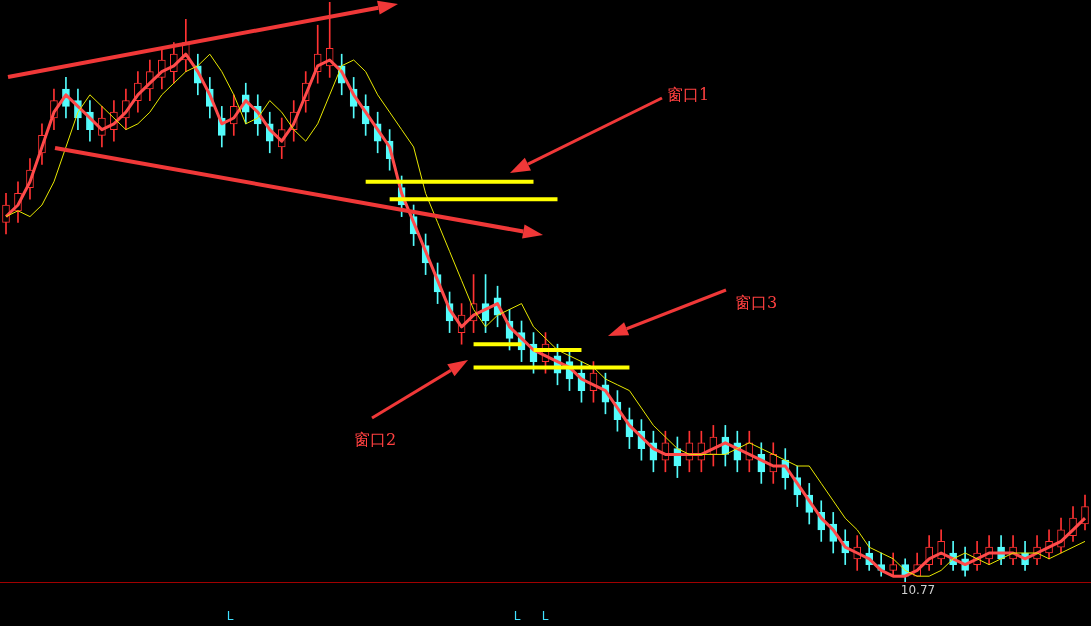 This screenshot has height=626, width=1091. Describe the element at coordinates (918, 590) in the screenshot. I see `text: 10.77` at that location.